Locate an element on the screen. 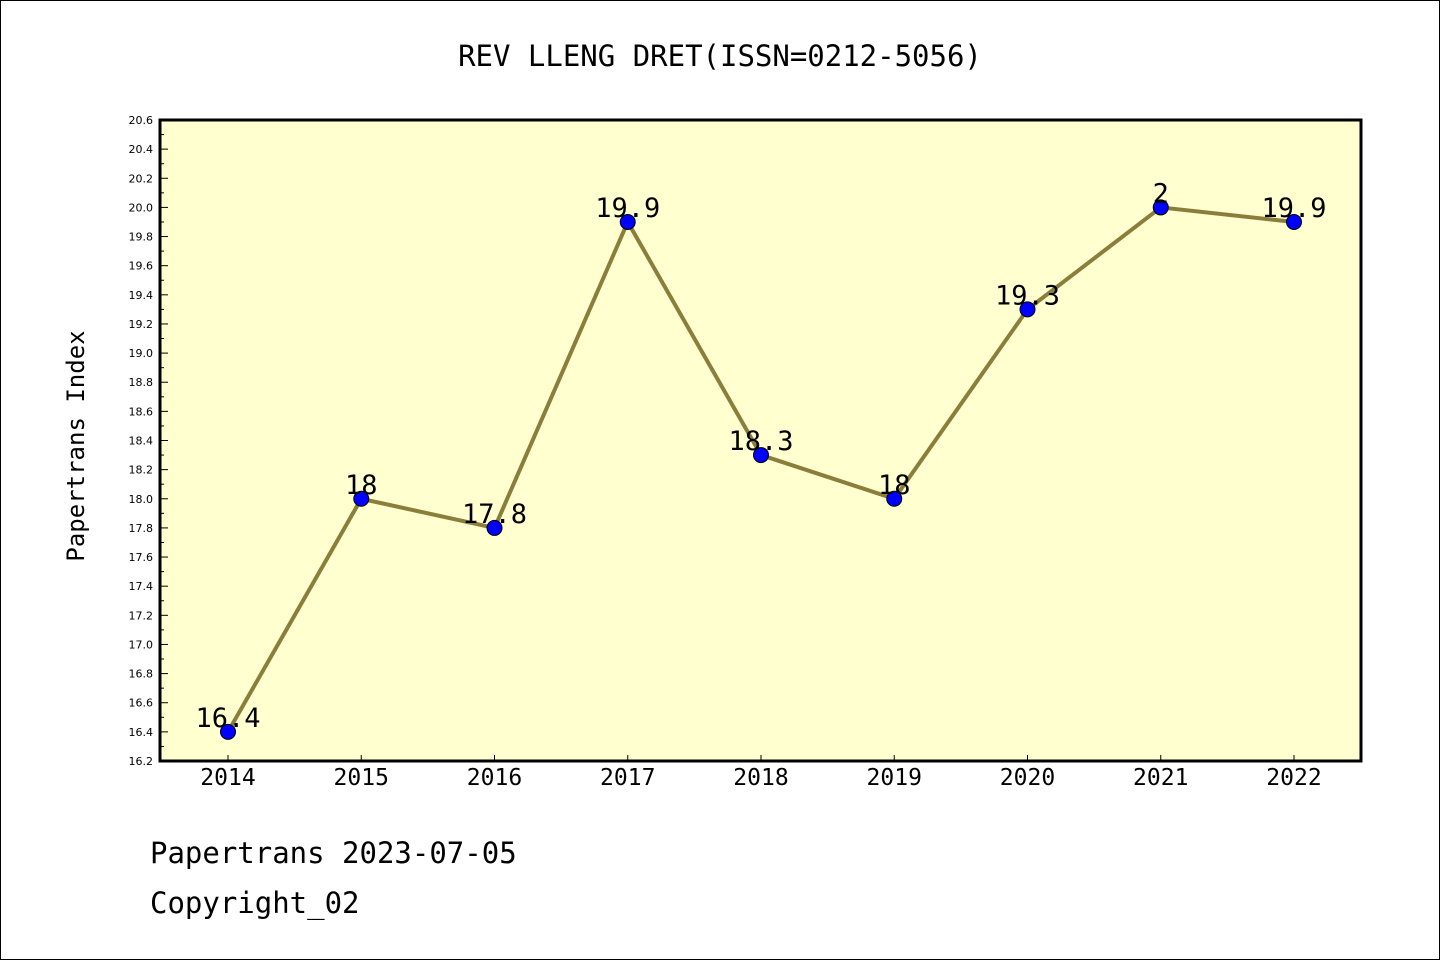 The width and height of the screenshot is (1440, 960). x-tick-label: 2016 is located at coordinates (494, 778).